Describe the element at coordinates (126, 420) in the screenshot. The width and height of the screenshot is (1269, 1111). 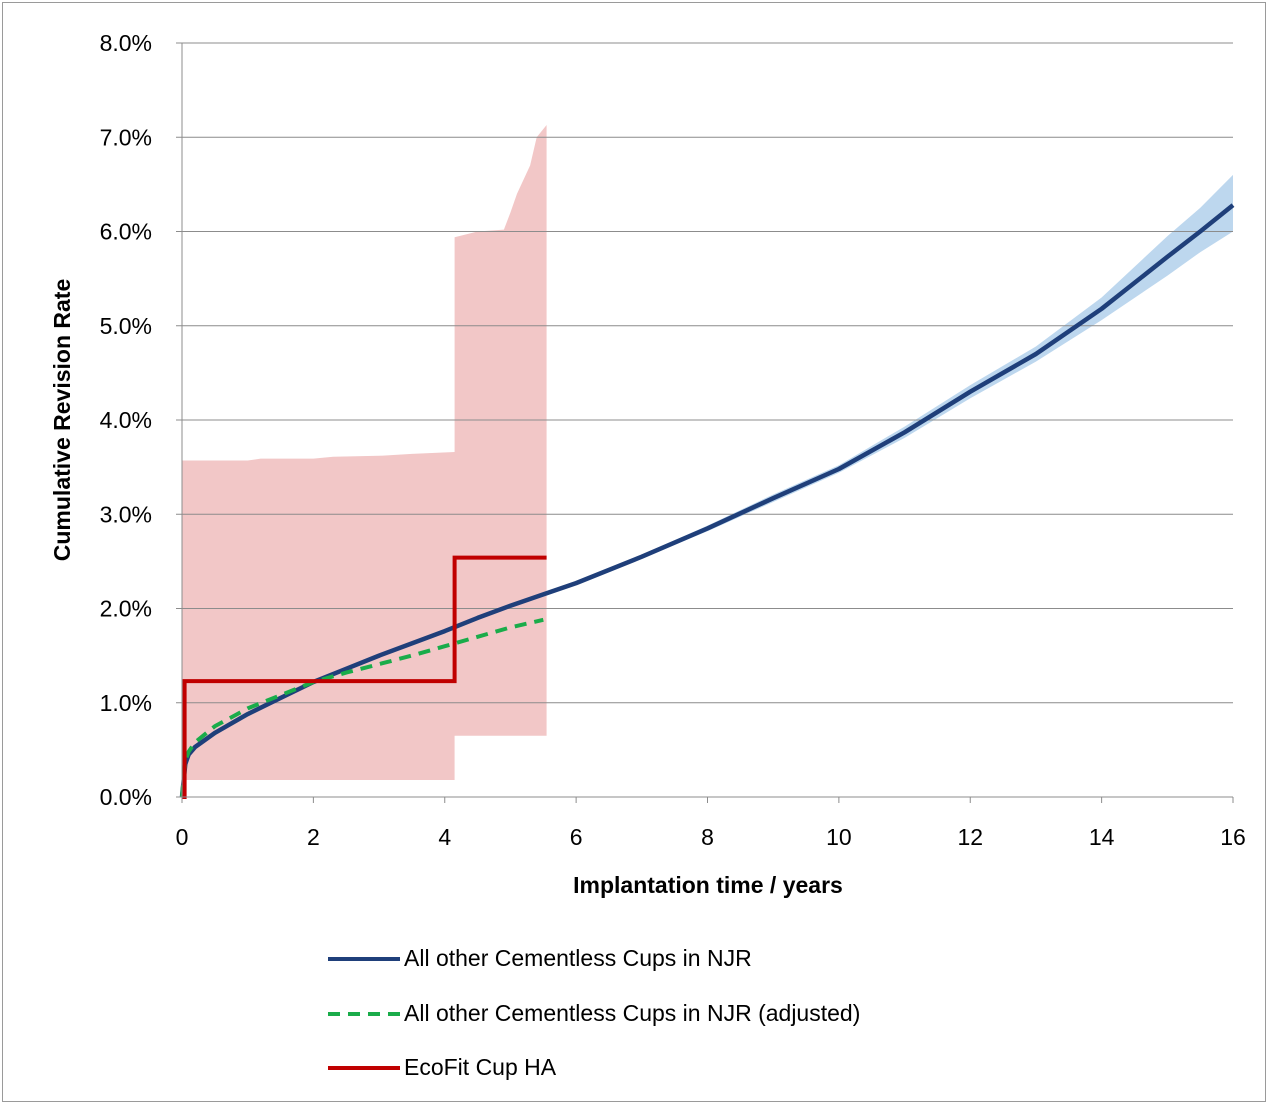
I see `y-tick-label: 4.0%` at that location.